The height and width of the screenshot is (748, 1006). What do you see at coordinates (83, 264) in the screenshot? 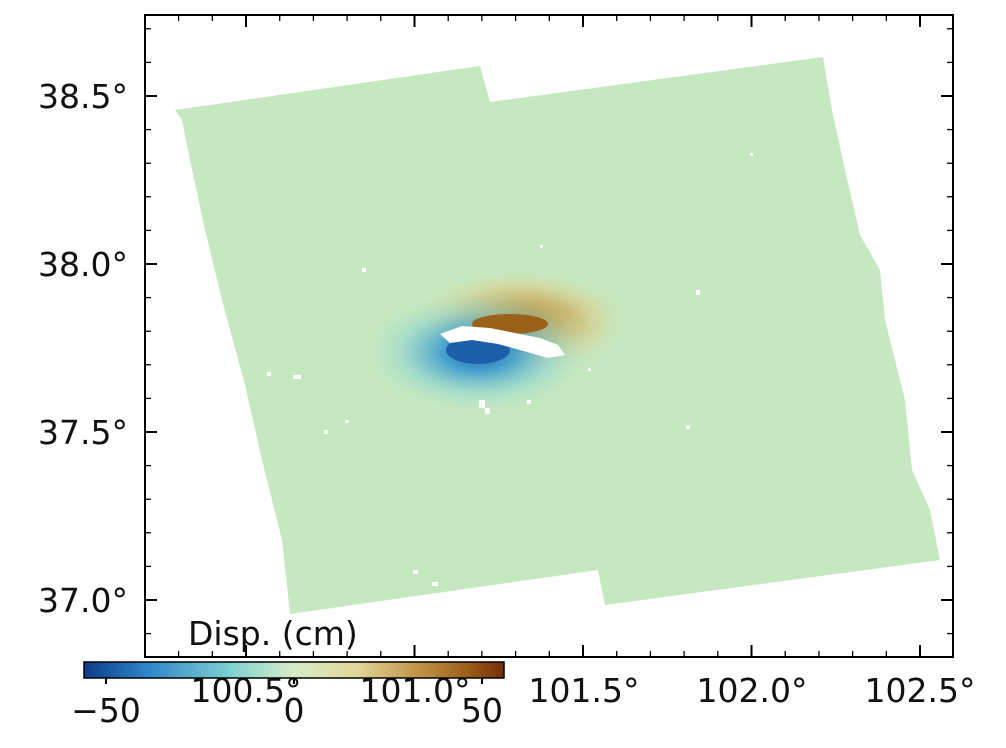
I see `y-tick-label-38-0: 38.0°` at bounding box center [83, 264].